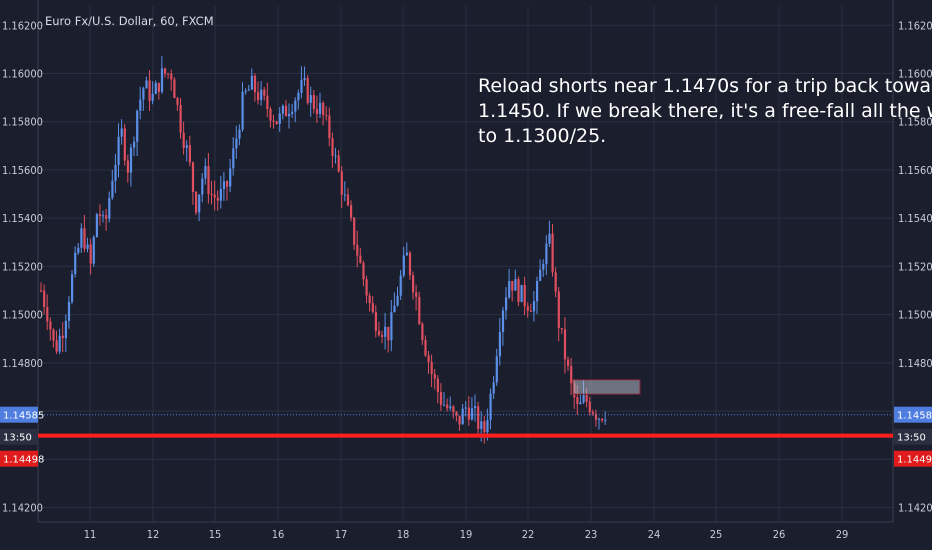 The width and height of the screenshot is (932, 550). I want to click on countdown-tag-left: 13:50, so click(17, 438).